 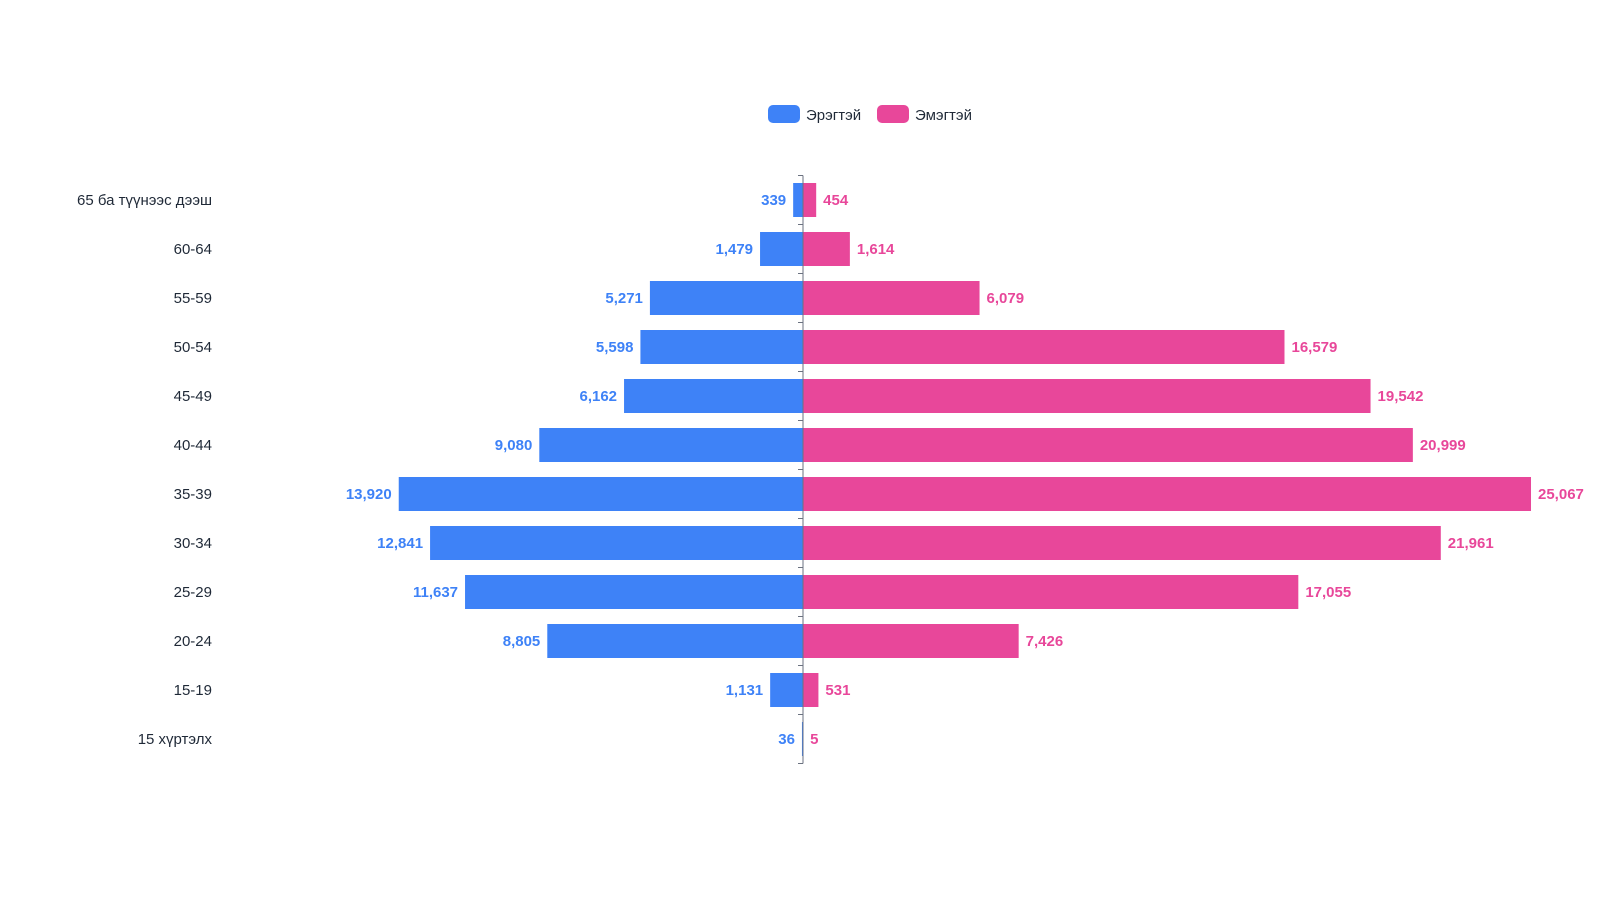 What do you see at coordinates (598, 396) in the screenshot?
I see `value-label-male: 6,162` at bounding box center [598, 396].